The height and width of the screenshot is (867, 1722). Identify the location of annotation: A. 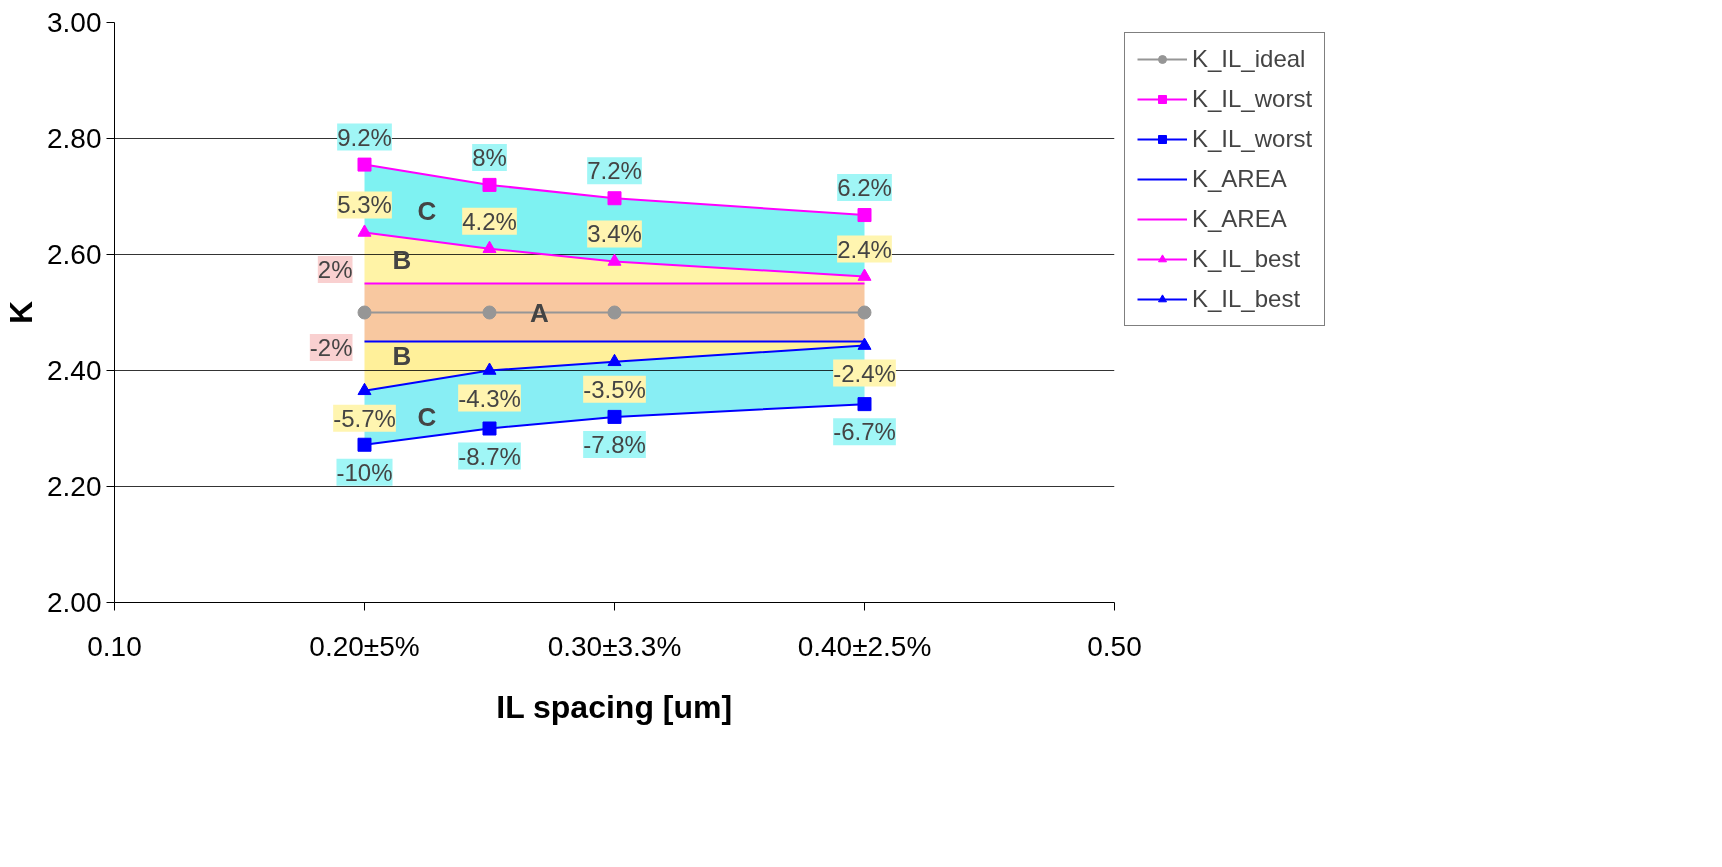
(540, 312).